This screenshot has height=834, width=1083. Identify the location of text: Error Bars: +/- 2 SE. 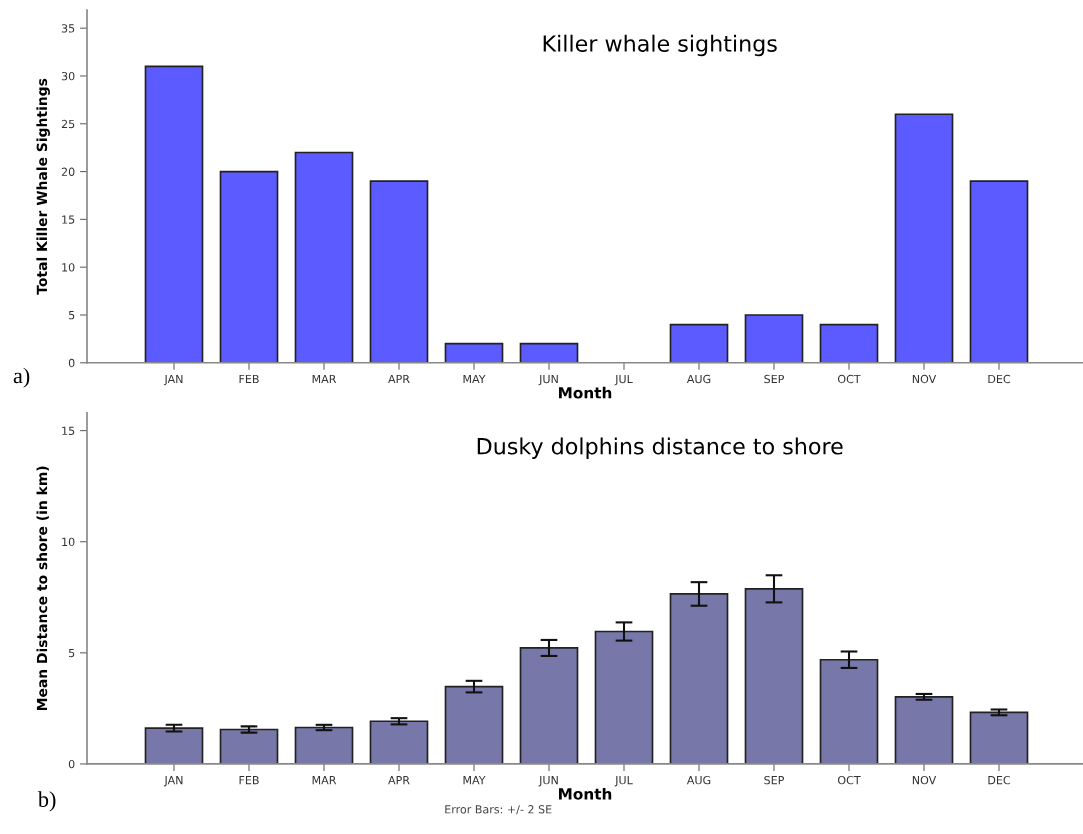
(498, 810).